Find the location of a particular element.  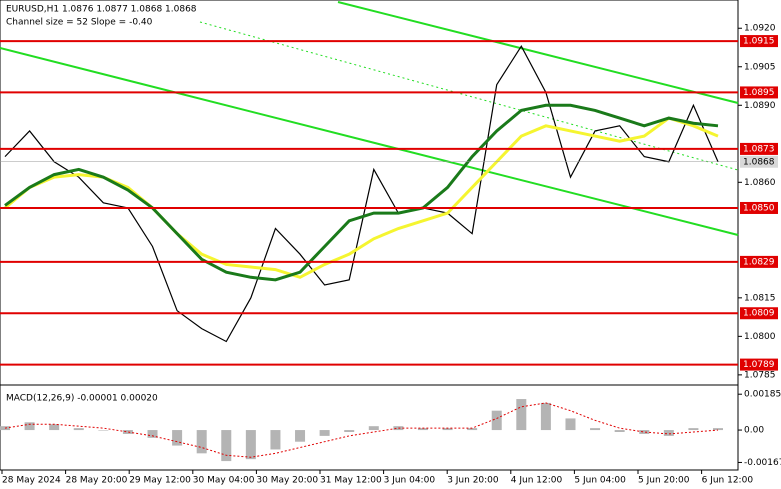

level-label: 1.0895 is located at coordinates (759, 93).